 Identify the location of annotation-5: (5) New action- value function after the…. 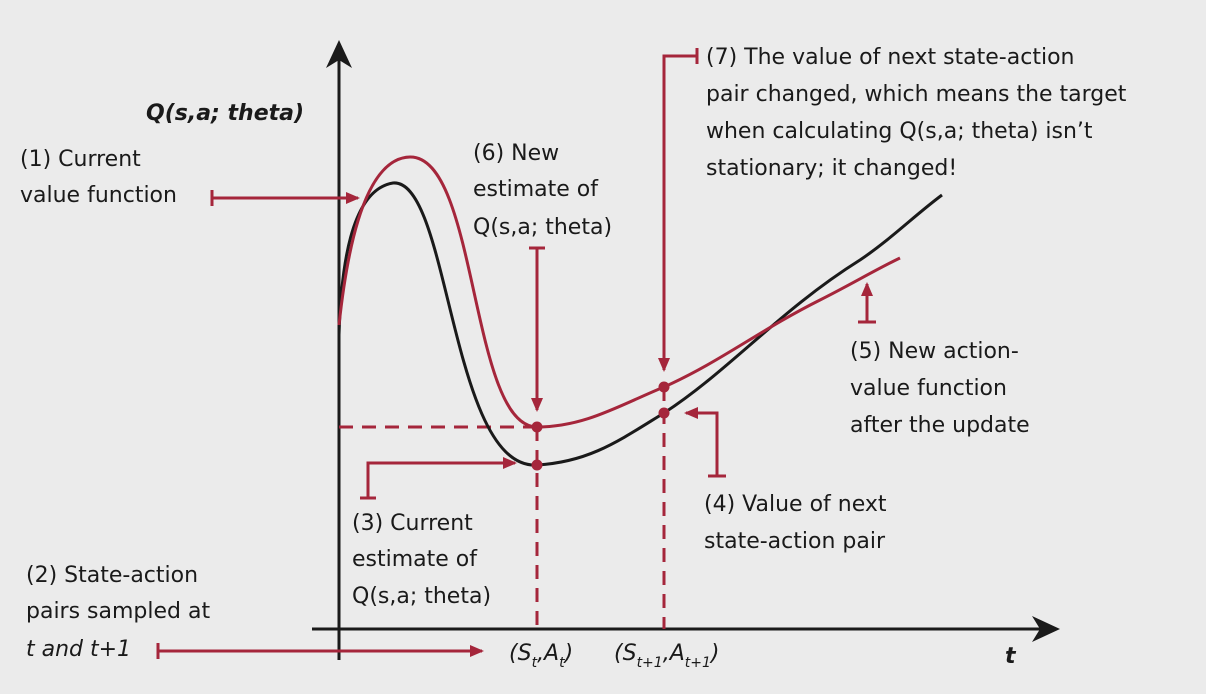
(940, 388).